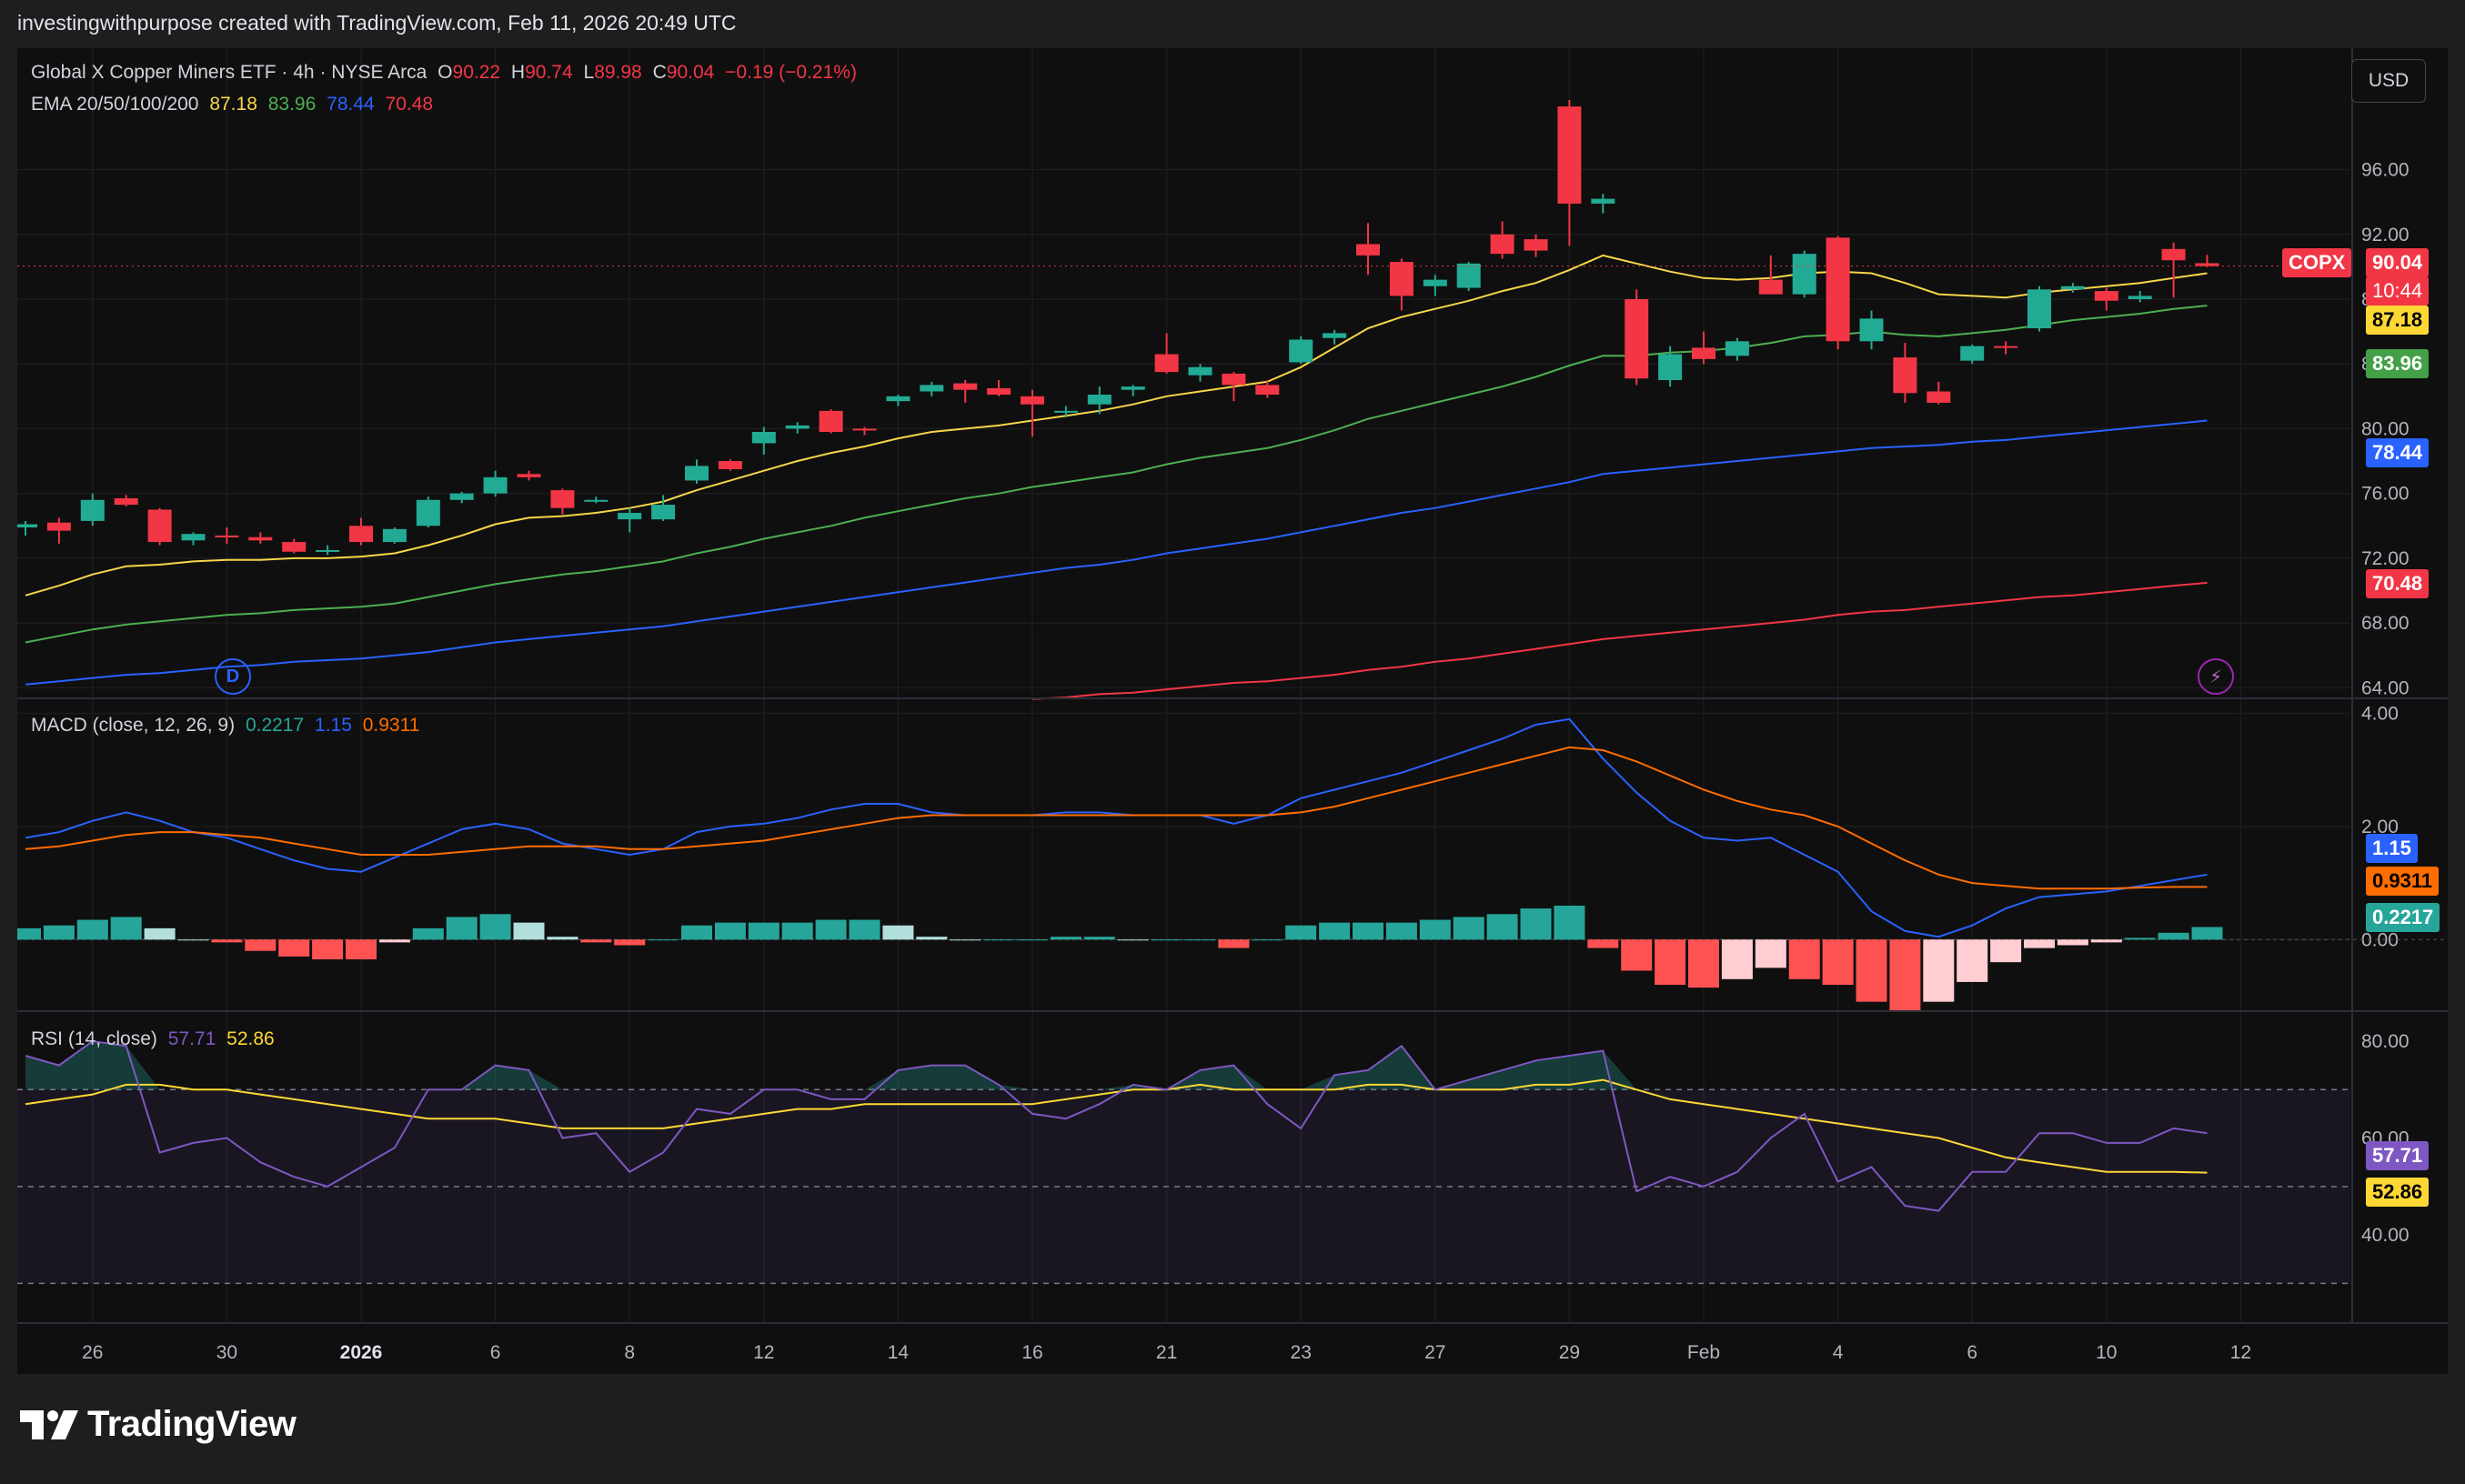  What do you see at coordinates (618, 72) in the screenshot?
I see `low-value: 89.98` at bounding box center [618, 72].